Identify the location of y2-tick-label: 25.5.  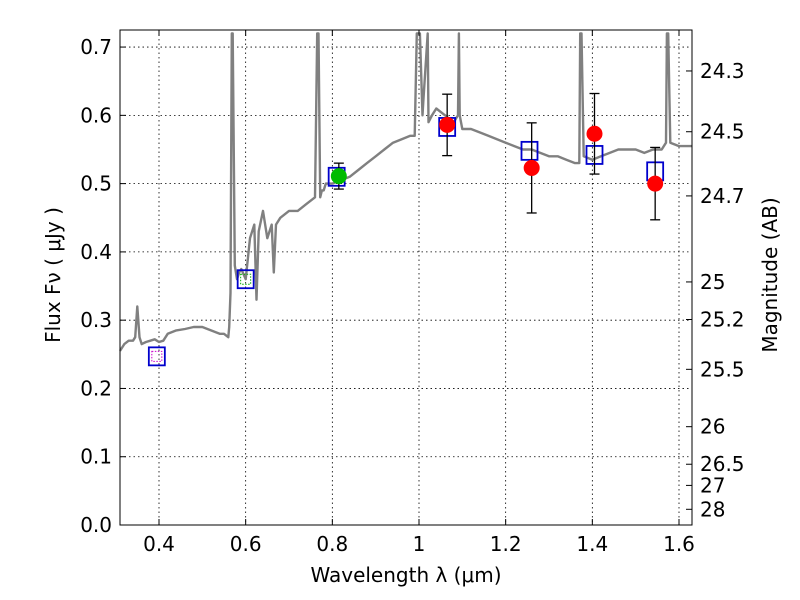
(722, 369).